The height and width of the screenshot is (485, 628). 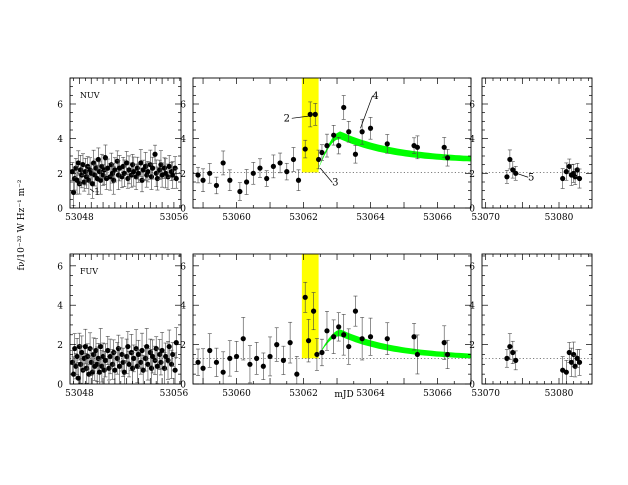 I want to click on y-tick-label: 4, so click(x=60, y=307).